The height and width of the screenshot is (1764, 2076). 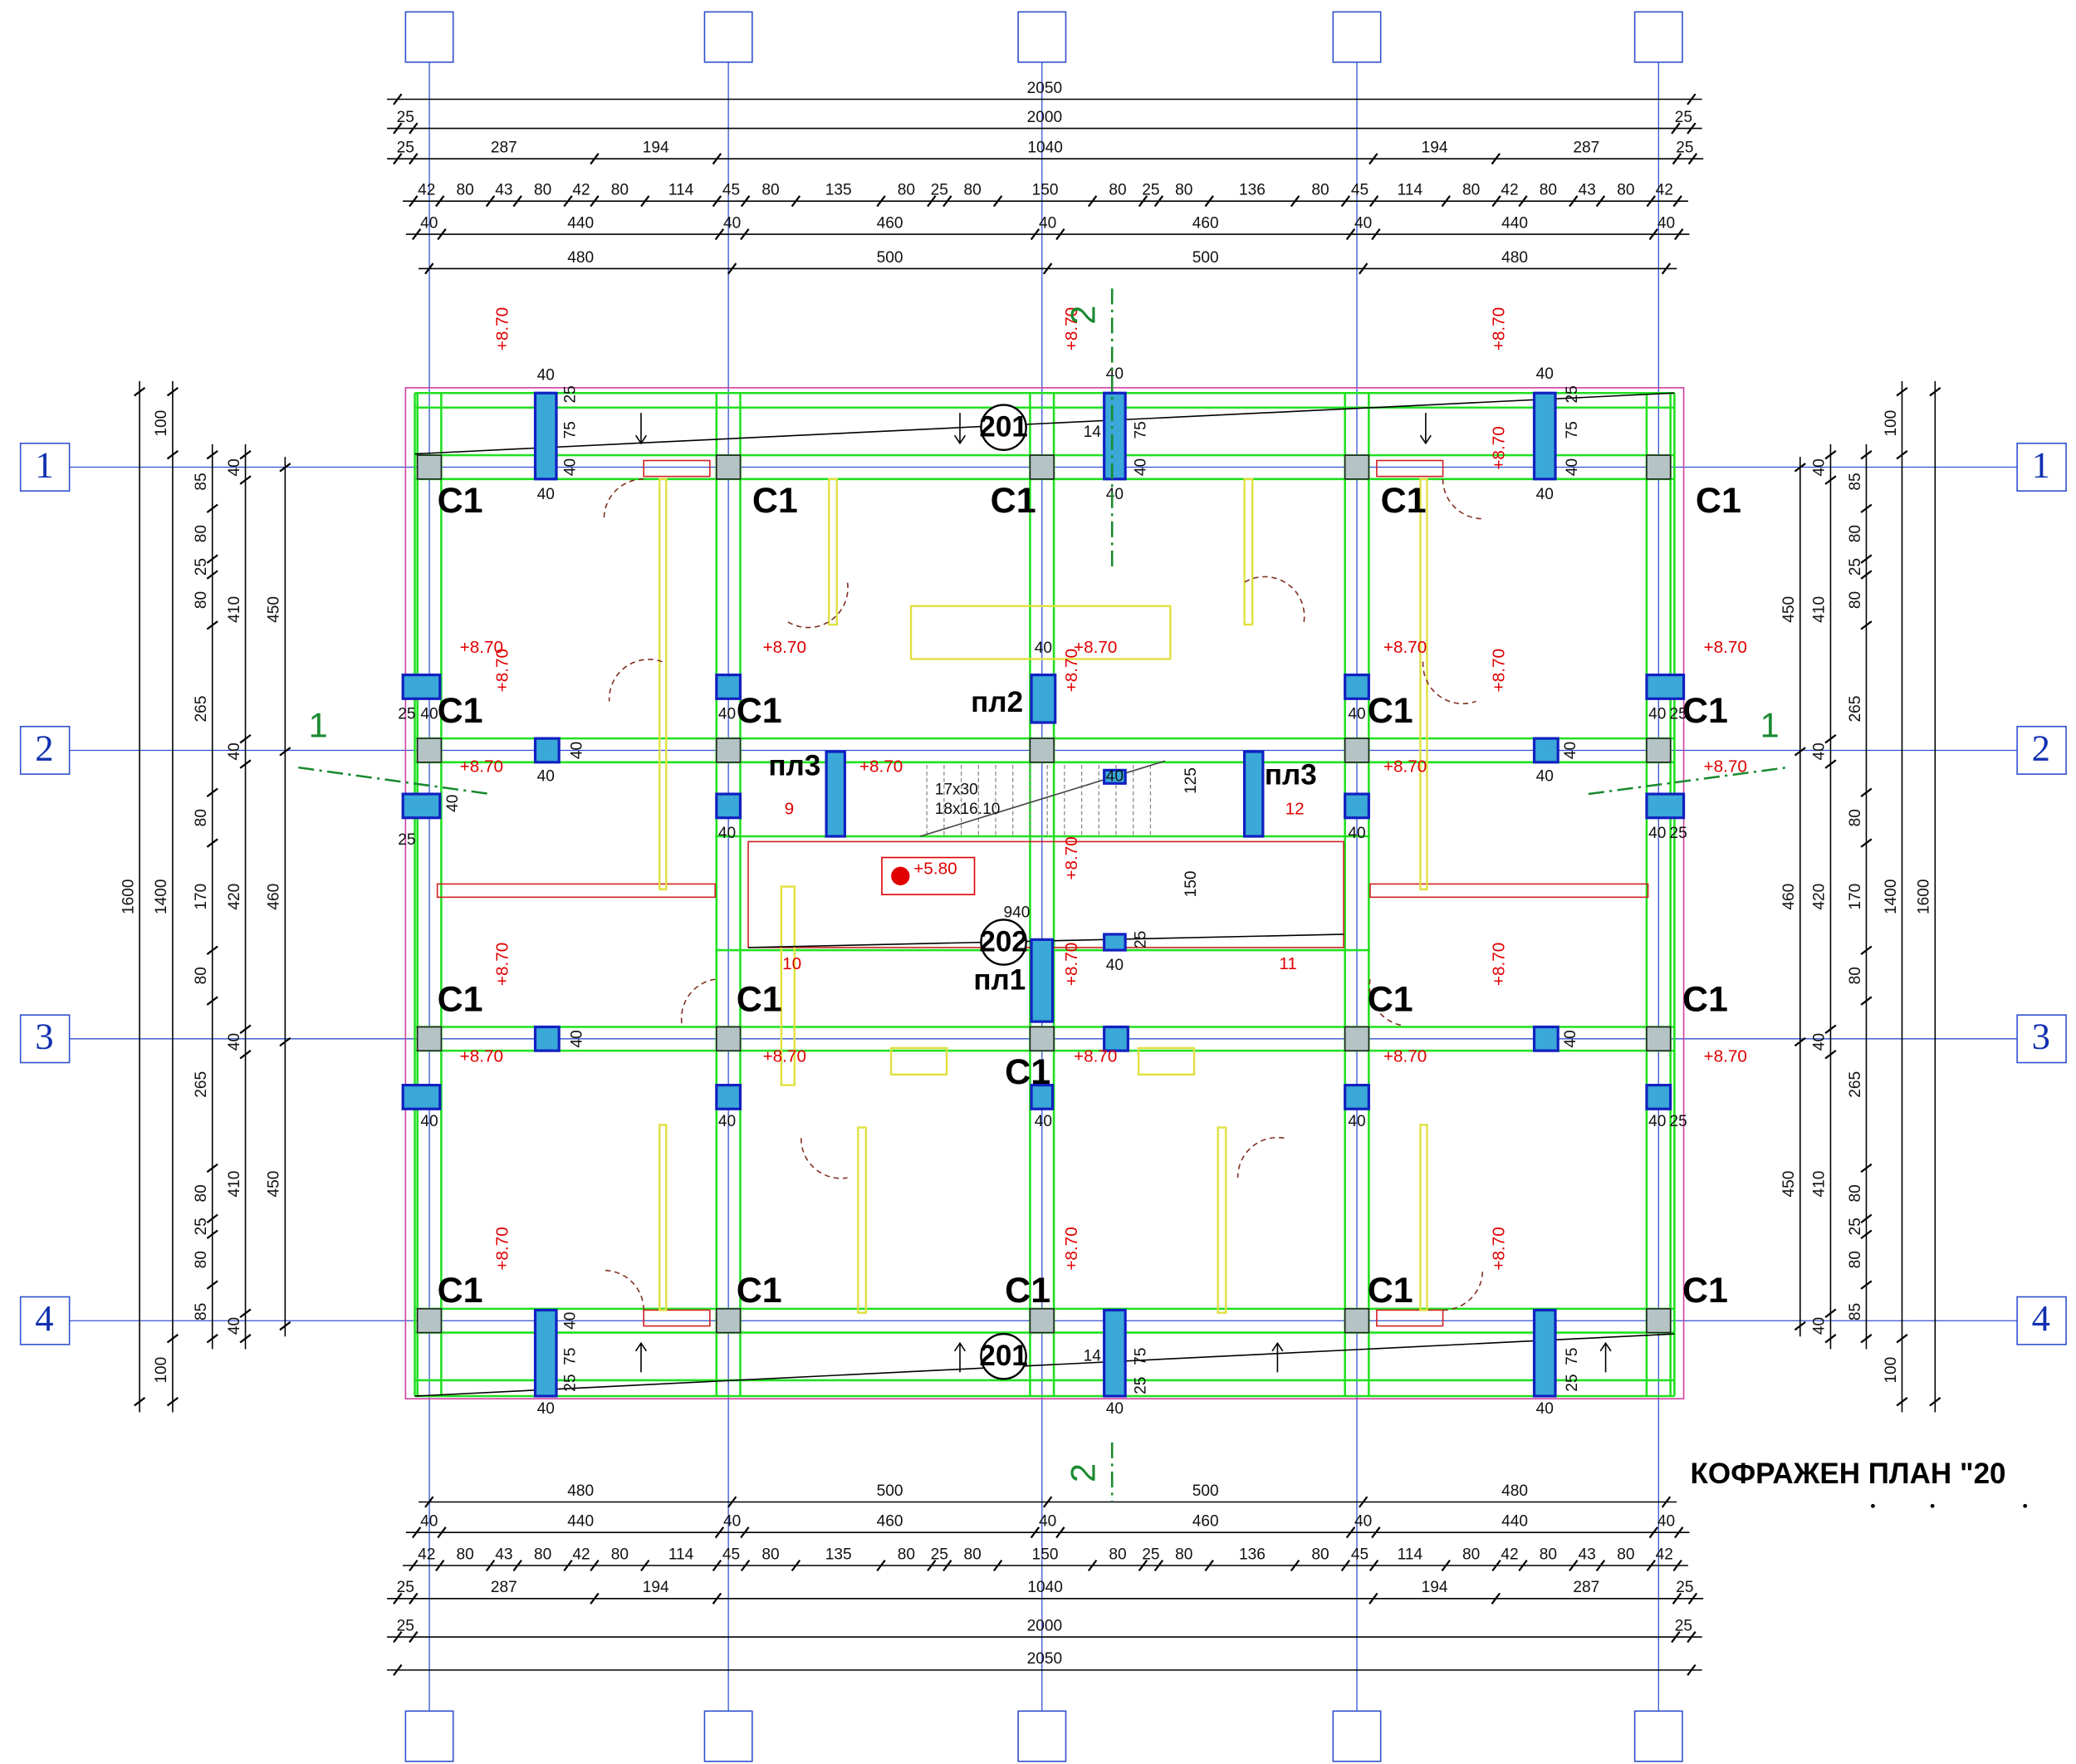 I want to click on dim-label: 114, so click(x=681, y=1554).